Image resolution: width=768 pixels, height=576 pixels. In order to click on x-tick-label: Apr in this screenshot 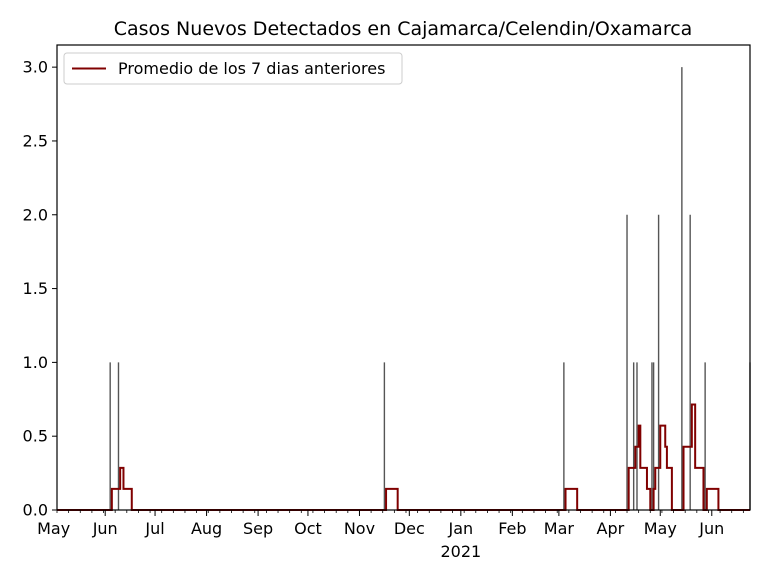, I will do `click(611, 528)`.